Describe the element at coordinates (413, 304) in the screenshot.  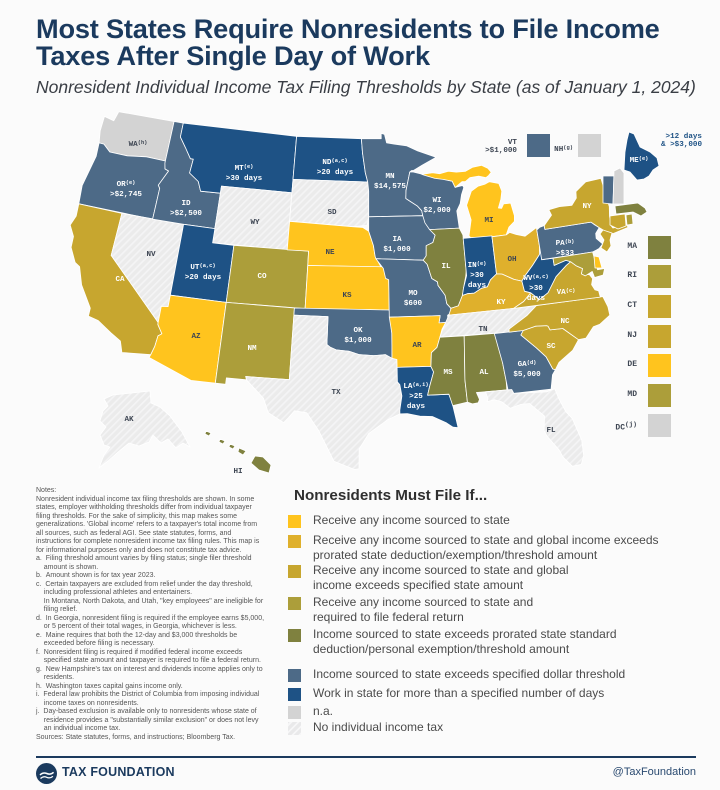
I see `svg-text: $600` at that location.